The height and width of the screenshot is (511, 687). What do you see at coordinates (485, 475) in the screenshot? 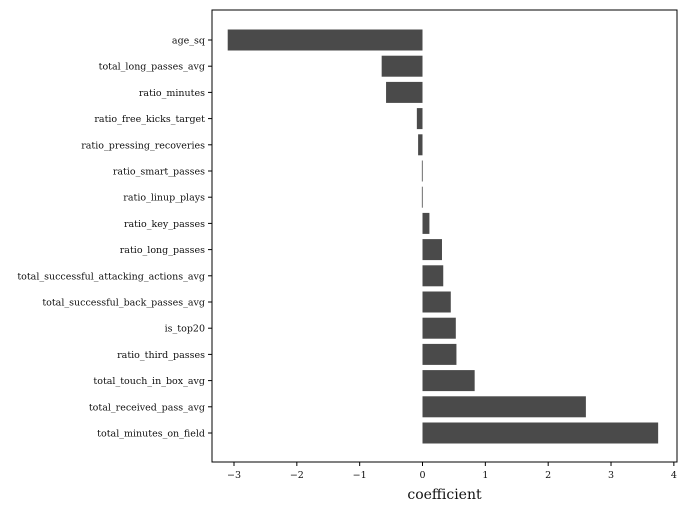
I see `x-tick-label: 1` at bounding box center [485, 475].